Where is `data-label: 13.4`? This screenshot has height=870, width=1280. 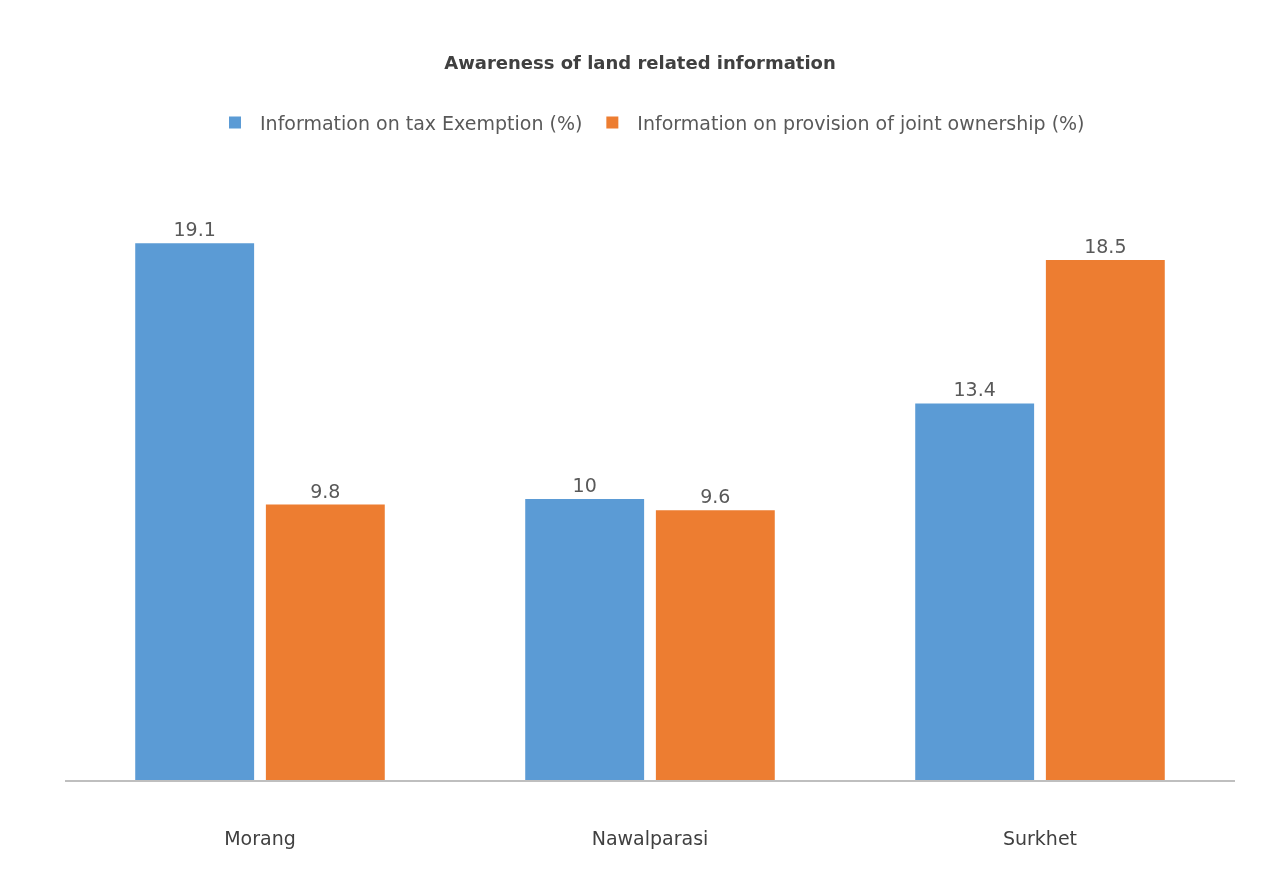 data-label: 13.4 is located at coordinates (974, 389).